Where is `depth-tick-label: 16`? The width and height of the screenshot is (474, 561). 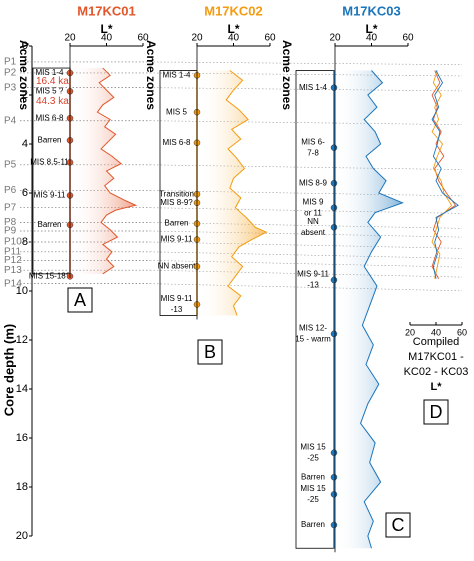
depth-tick-label: 16 is located at coordinates (22, 438).